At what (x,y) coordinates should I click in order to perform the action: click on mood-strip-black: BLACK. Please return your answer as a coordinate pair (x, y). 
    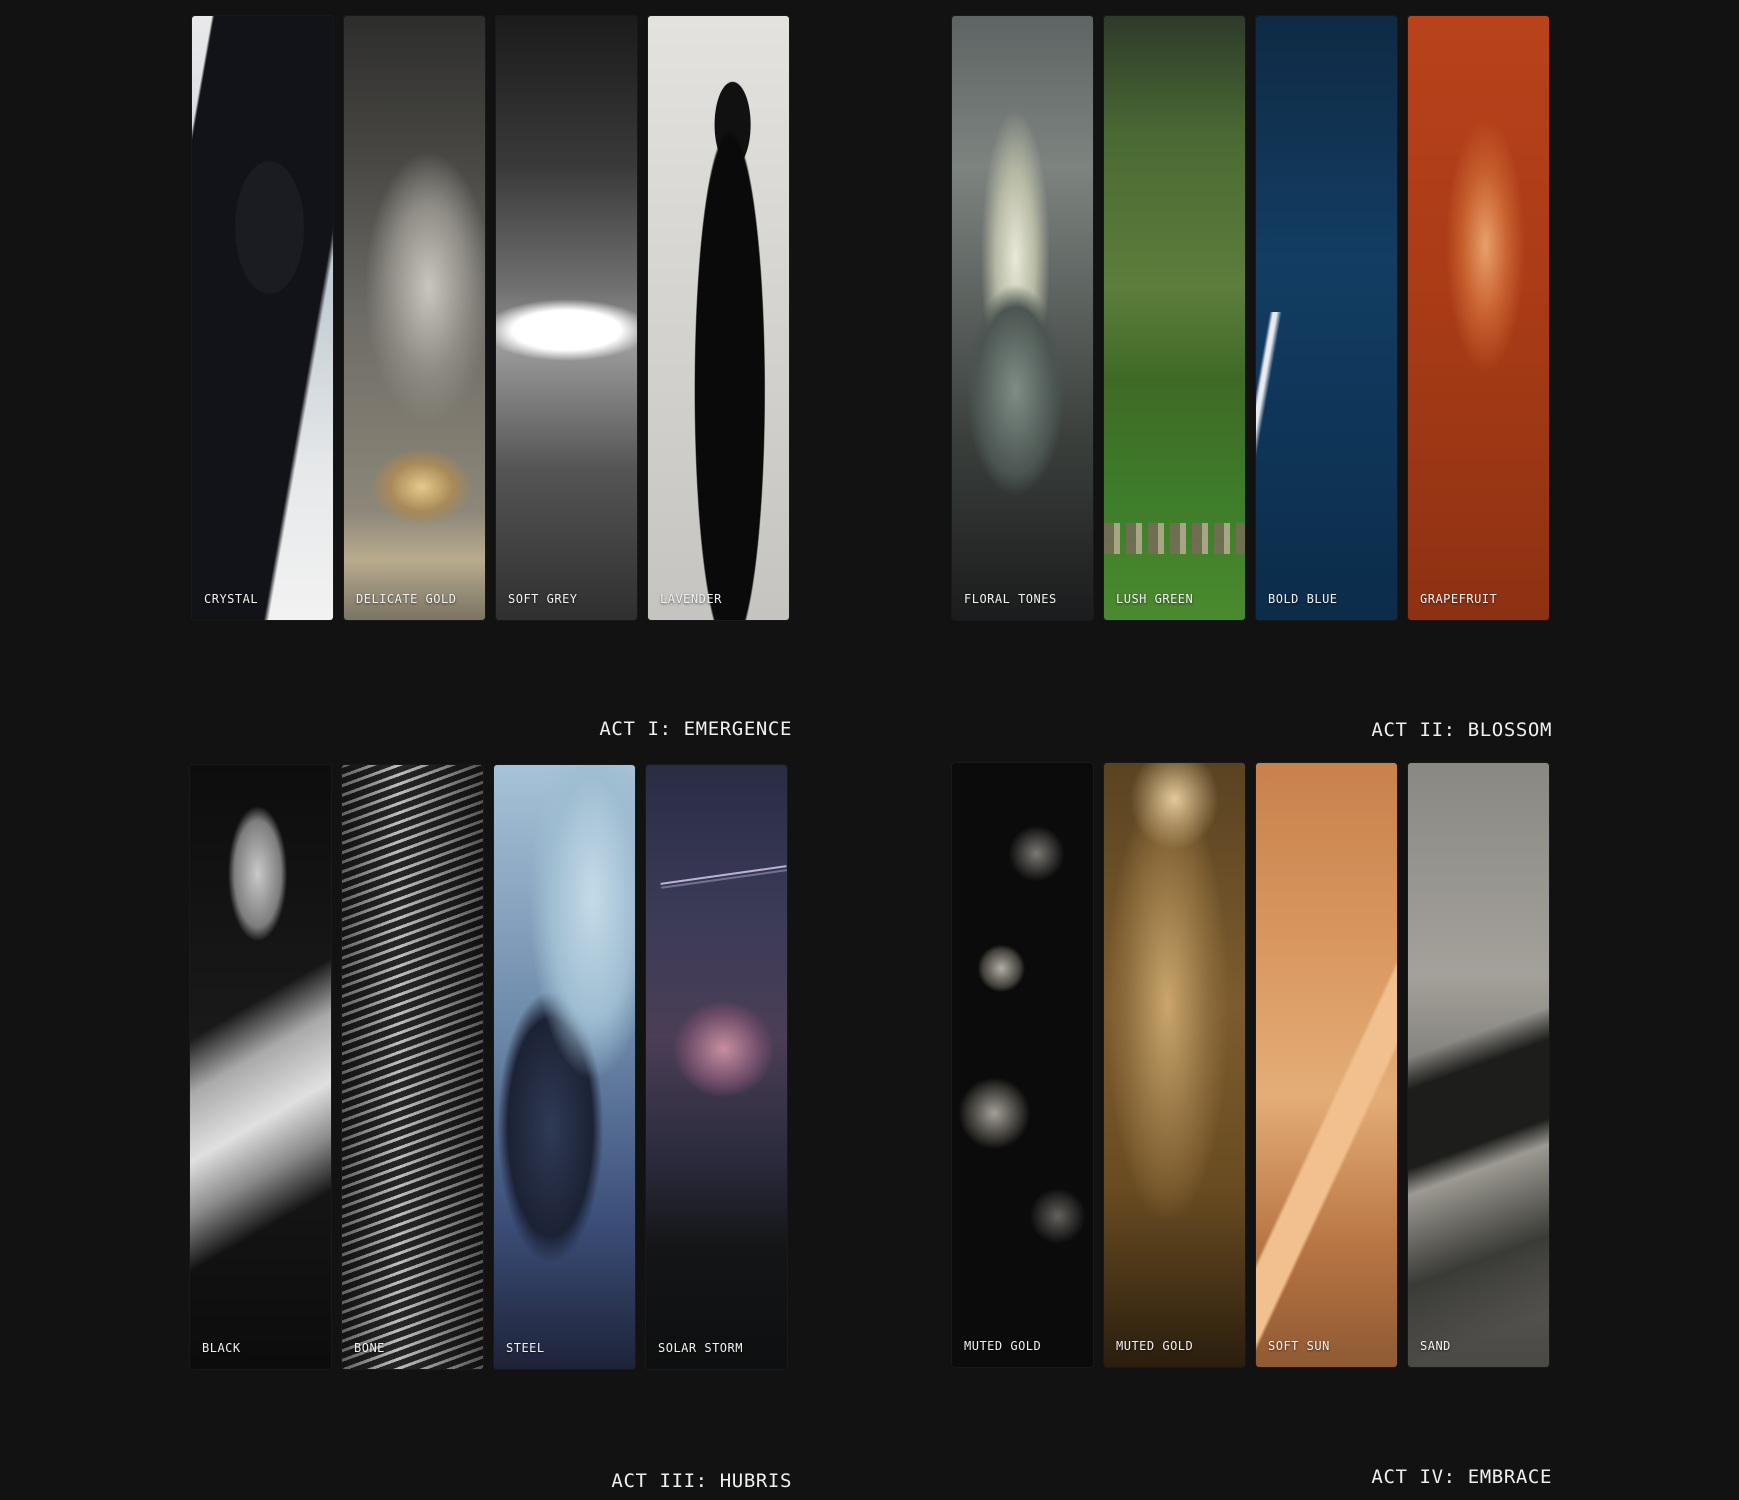
    Looking at the image, I should click on (260, 1067).